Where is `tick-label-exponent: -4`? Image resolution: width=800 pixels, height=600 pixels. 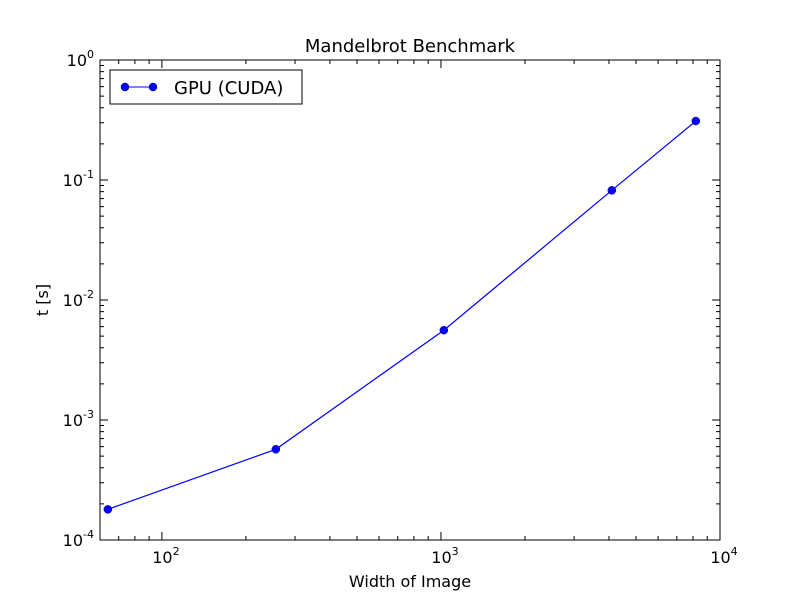 tick-label-exponent: -4 is located at coordinates (88, 534).